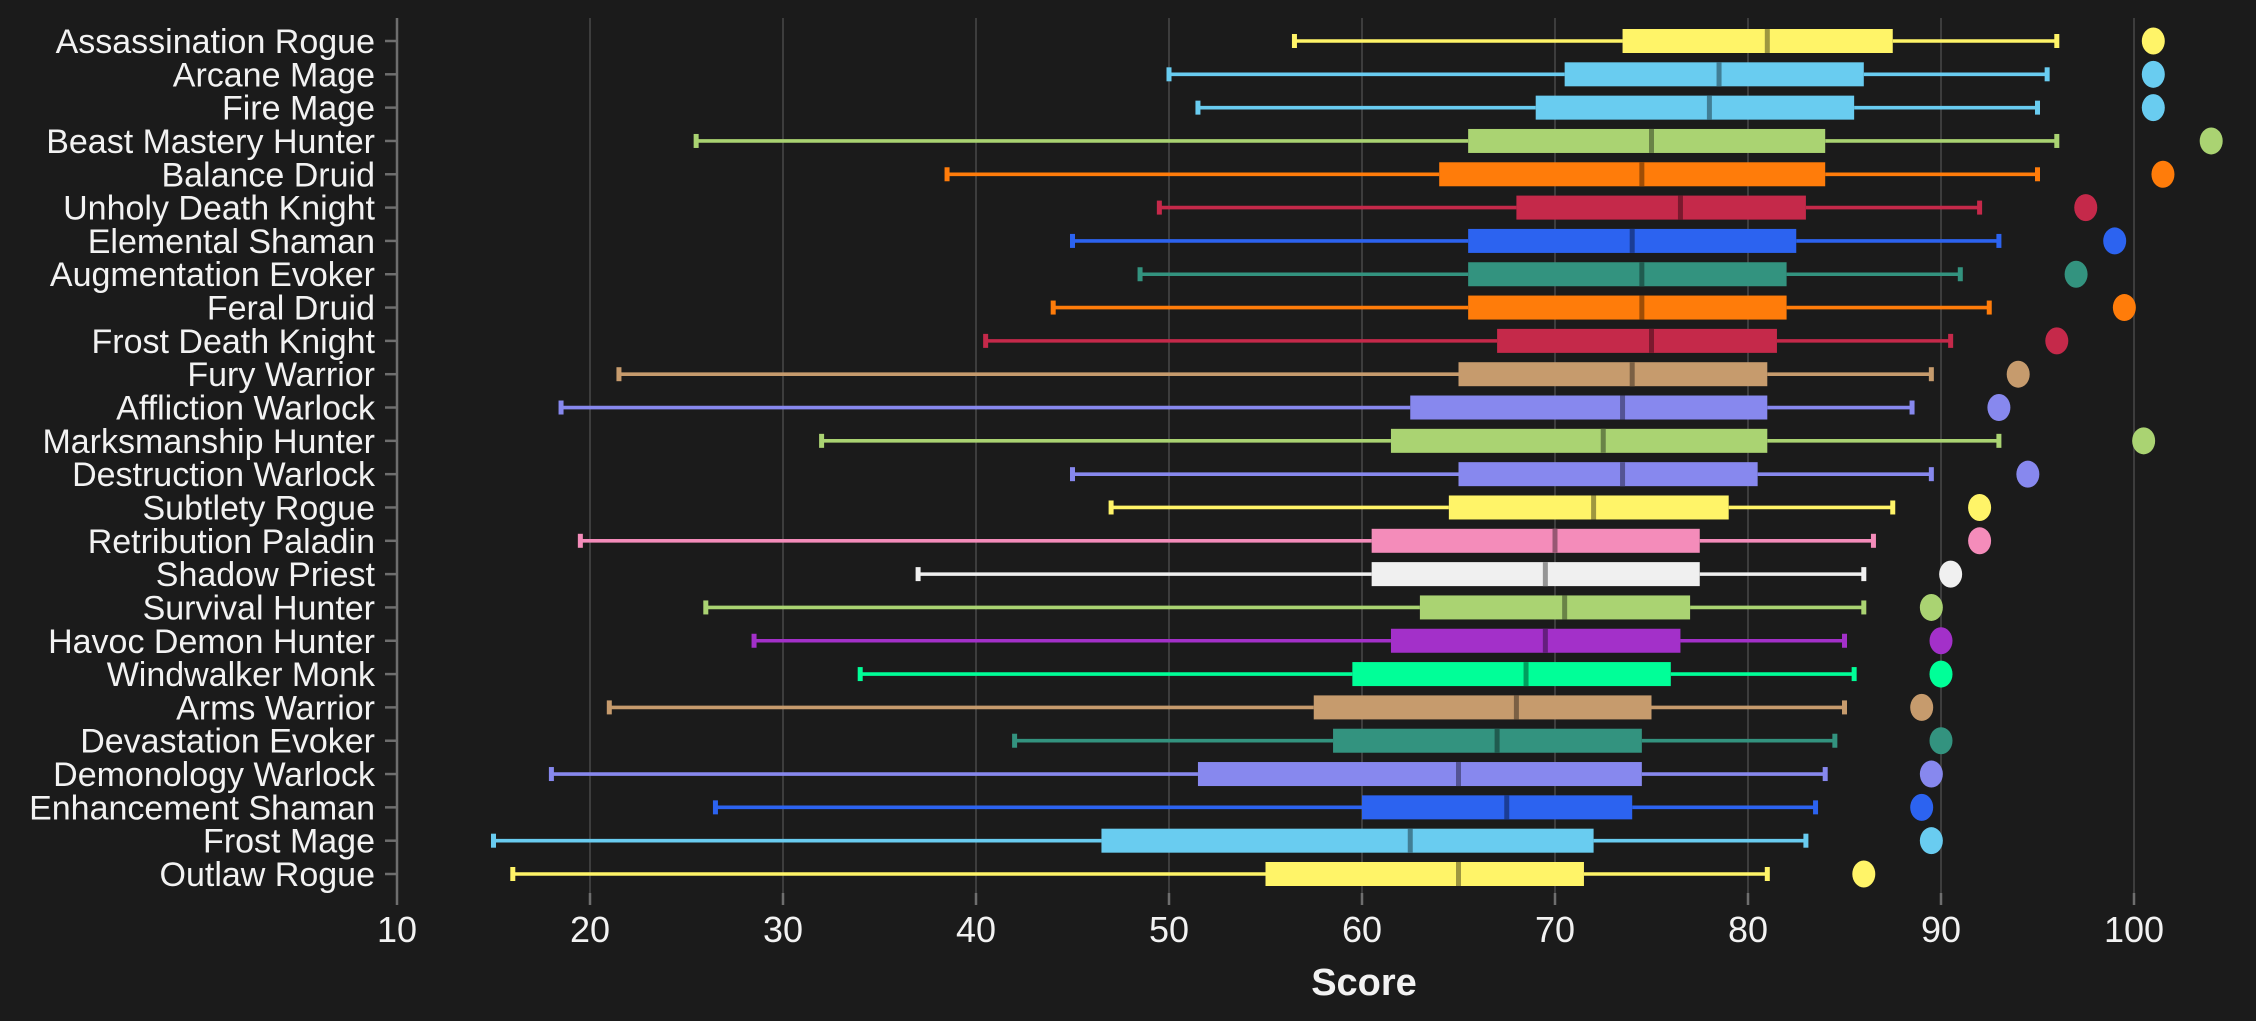 The image size is (2256, 1021). Describe the element at coordinates (860, 674) in the screenshot. I see `whisker-cap-low-windwalker-monk` at that location.